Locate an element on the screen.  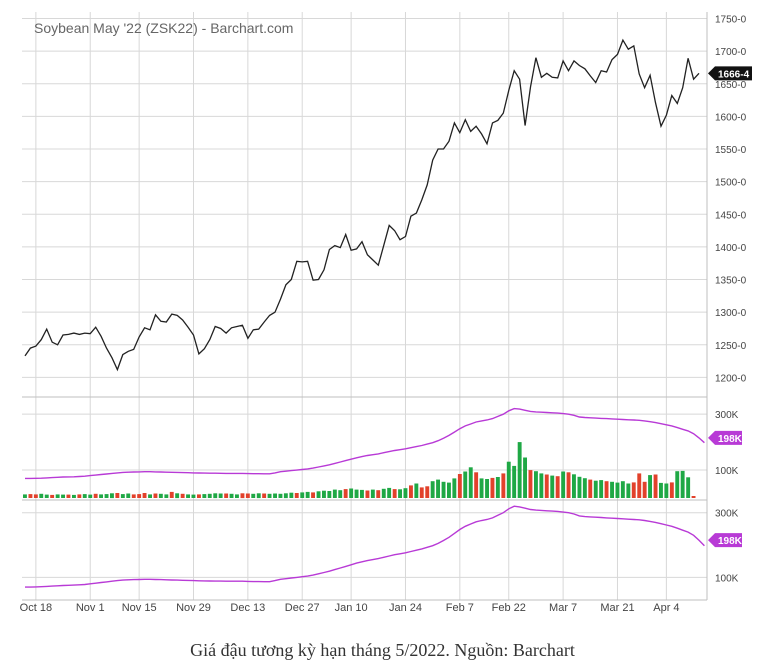
x-tick-label: Jan 10 is located at coordinates (351, 608).